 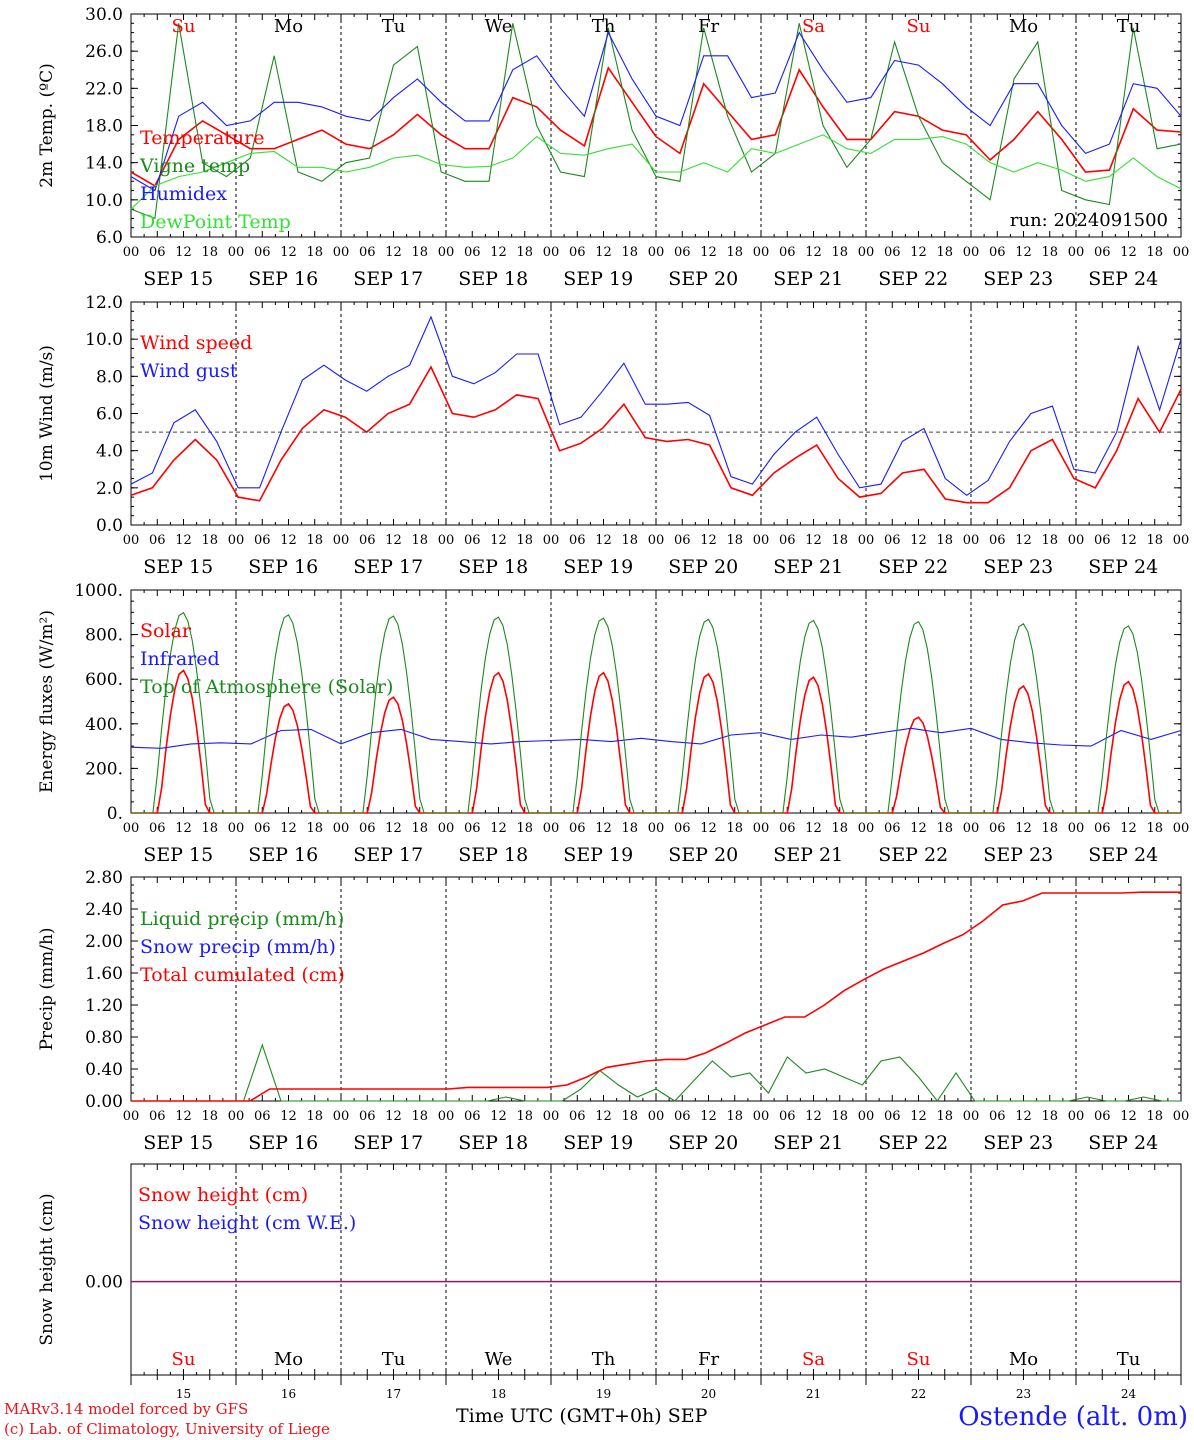 What do you see at coordinates (242, 975) in the screenshot?
I see `legend-entry: Total cumulated (cm)` at bounding box center [242, 975].